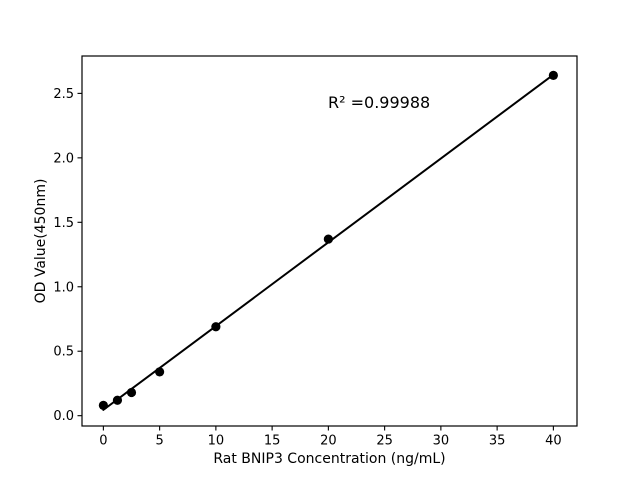 This screenshot has width=640, height=480. Describe the element at coordinates (63, 287) in the screenshot. I see `y-tick-label: 1.0` at that location.